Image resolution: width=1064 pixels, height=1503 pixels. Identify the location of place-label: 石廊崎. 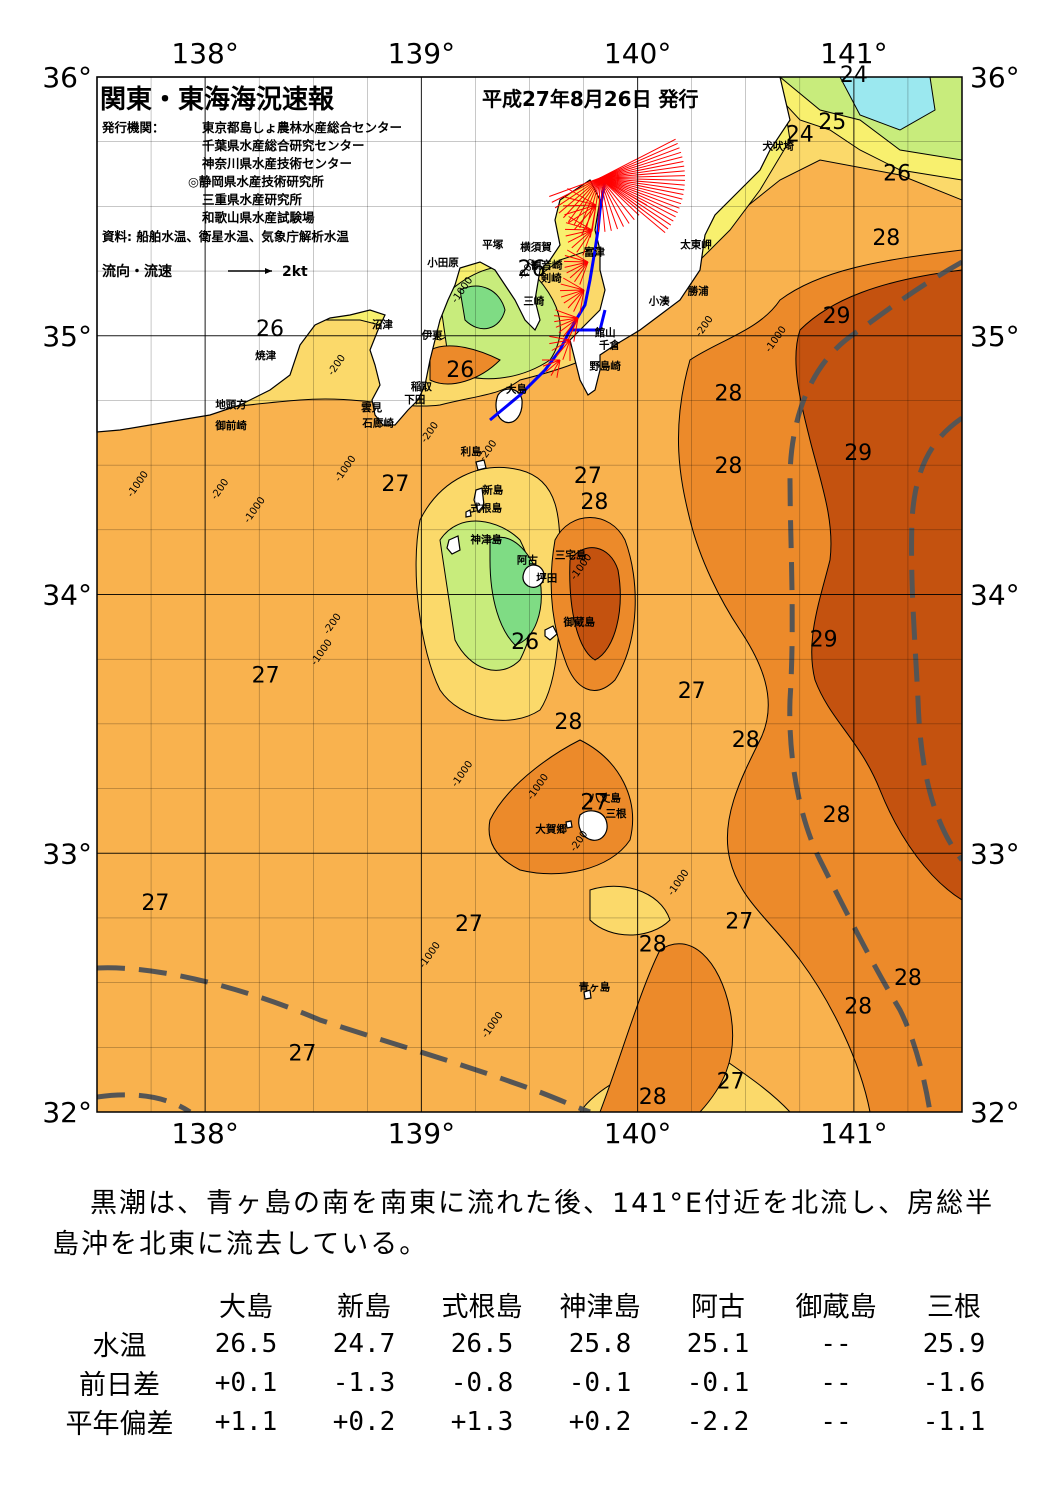
(377, 422).